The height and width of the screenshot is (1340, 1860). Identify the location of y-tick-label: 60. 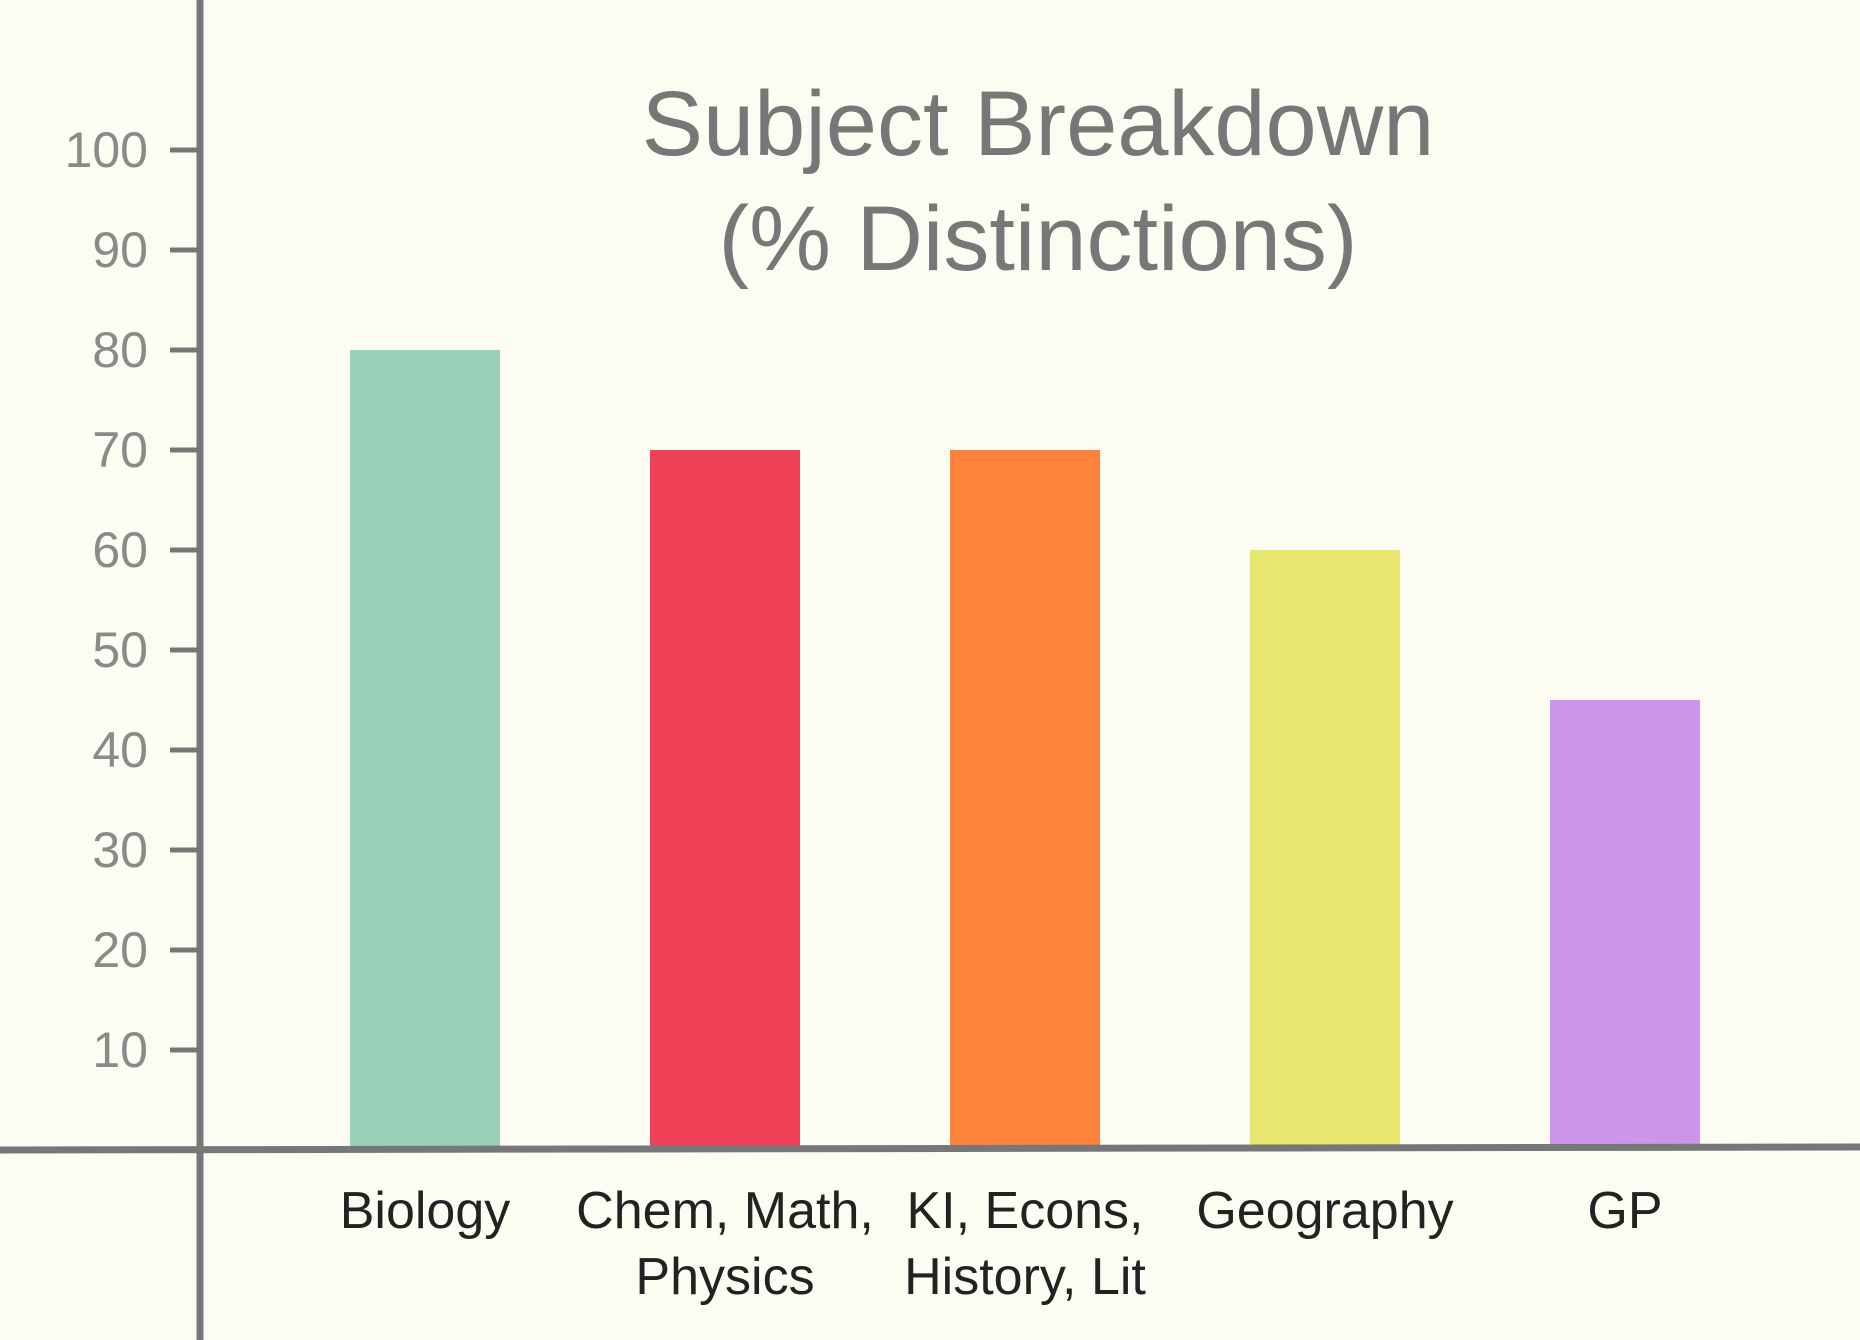
(120, 550).